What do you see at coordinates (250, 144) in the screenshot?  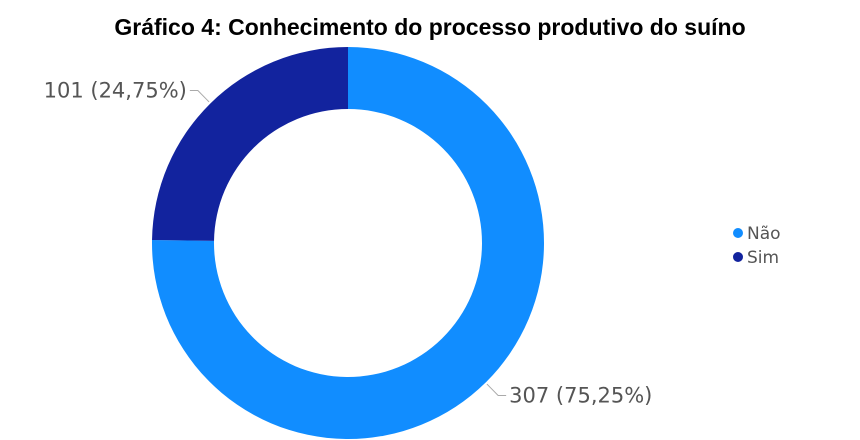 I see `slice-sim` at bounding box center [250, 144].